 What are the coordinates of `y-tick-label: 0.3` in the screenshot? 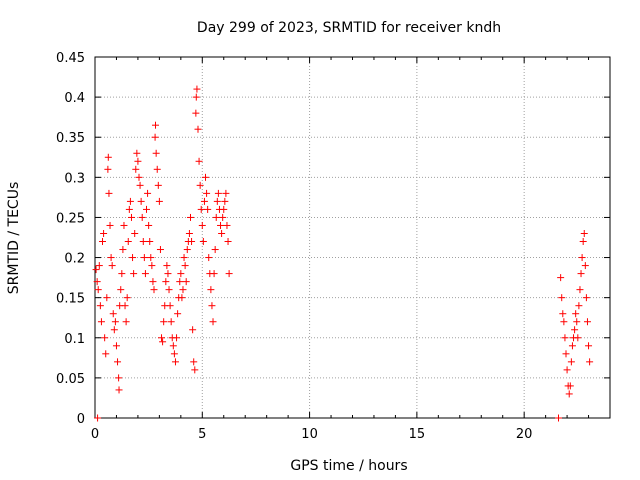 It's located at (74, 178).